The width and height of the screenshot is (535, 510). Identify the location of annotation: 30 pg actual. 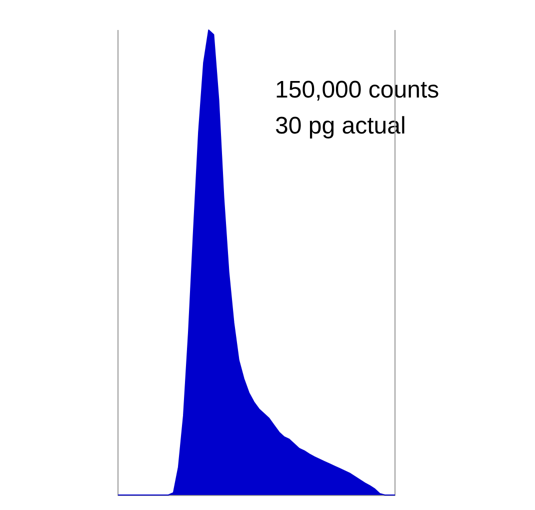
(340, 126).